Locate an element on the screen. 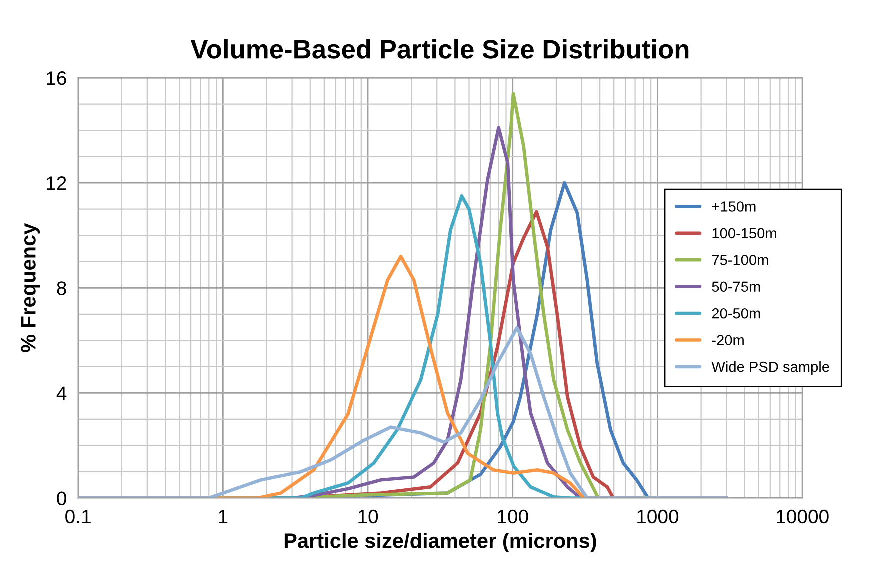 Image resolution: width=880 pixels, height=578 pixels. y-tick-label: 12 is located at coordinates (56, 183).